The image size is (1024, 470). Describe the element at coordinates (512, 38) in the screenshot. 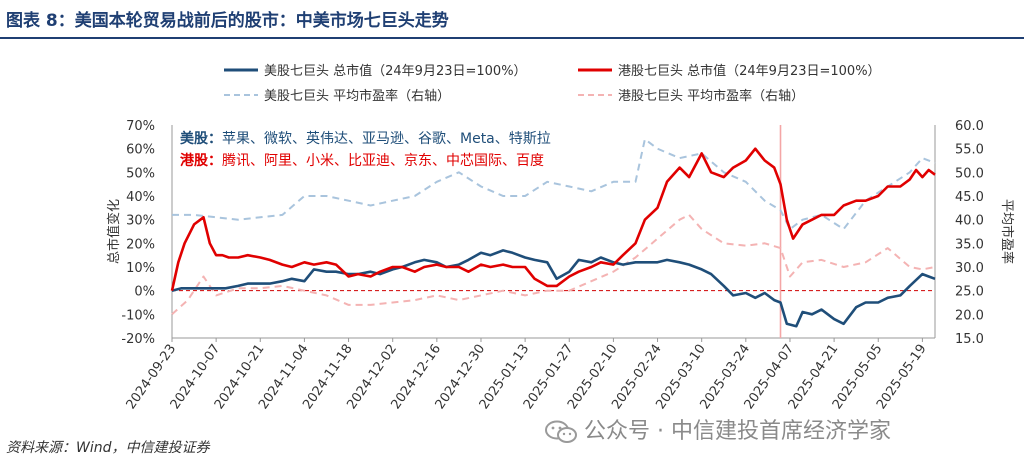

I see `title-divider` at that location.